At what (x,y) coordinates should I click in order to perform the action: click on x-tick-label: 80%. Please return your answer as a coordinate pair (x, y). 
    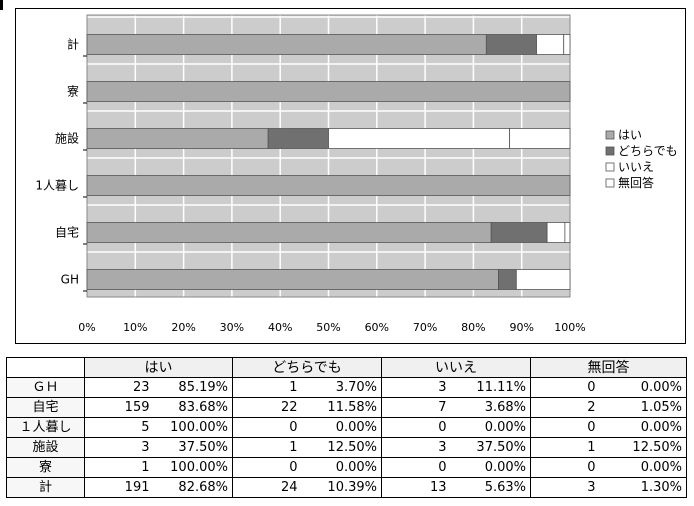
    Looking at the image, I should click on (473, 327).